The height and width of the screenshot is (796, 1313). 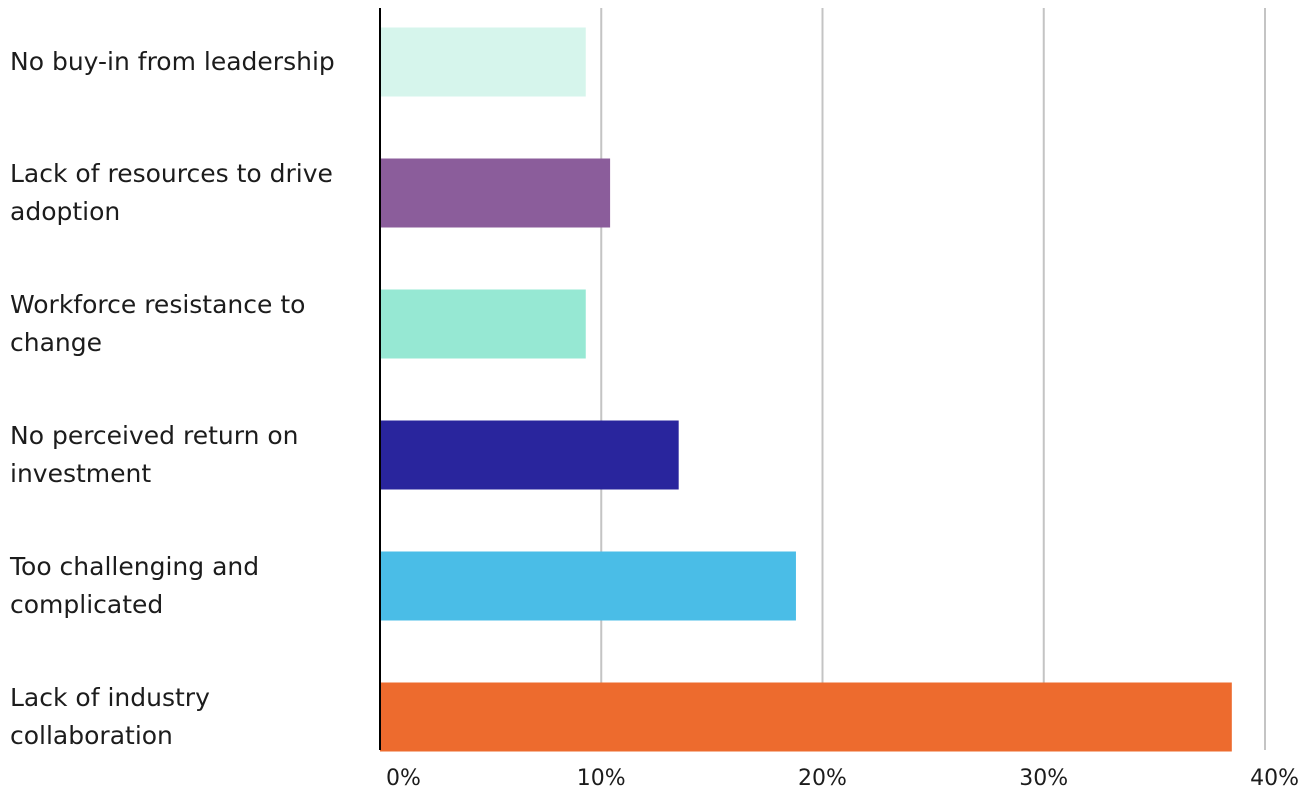 I want to click on x-tick-label-10pct: 10%, so click(x=601, y=778).